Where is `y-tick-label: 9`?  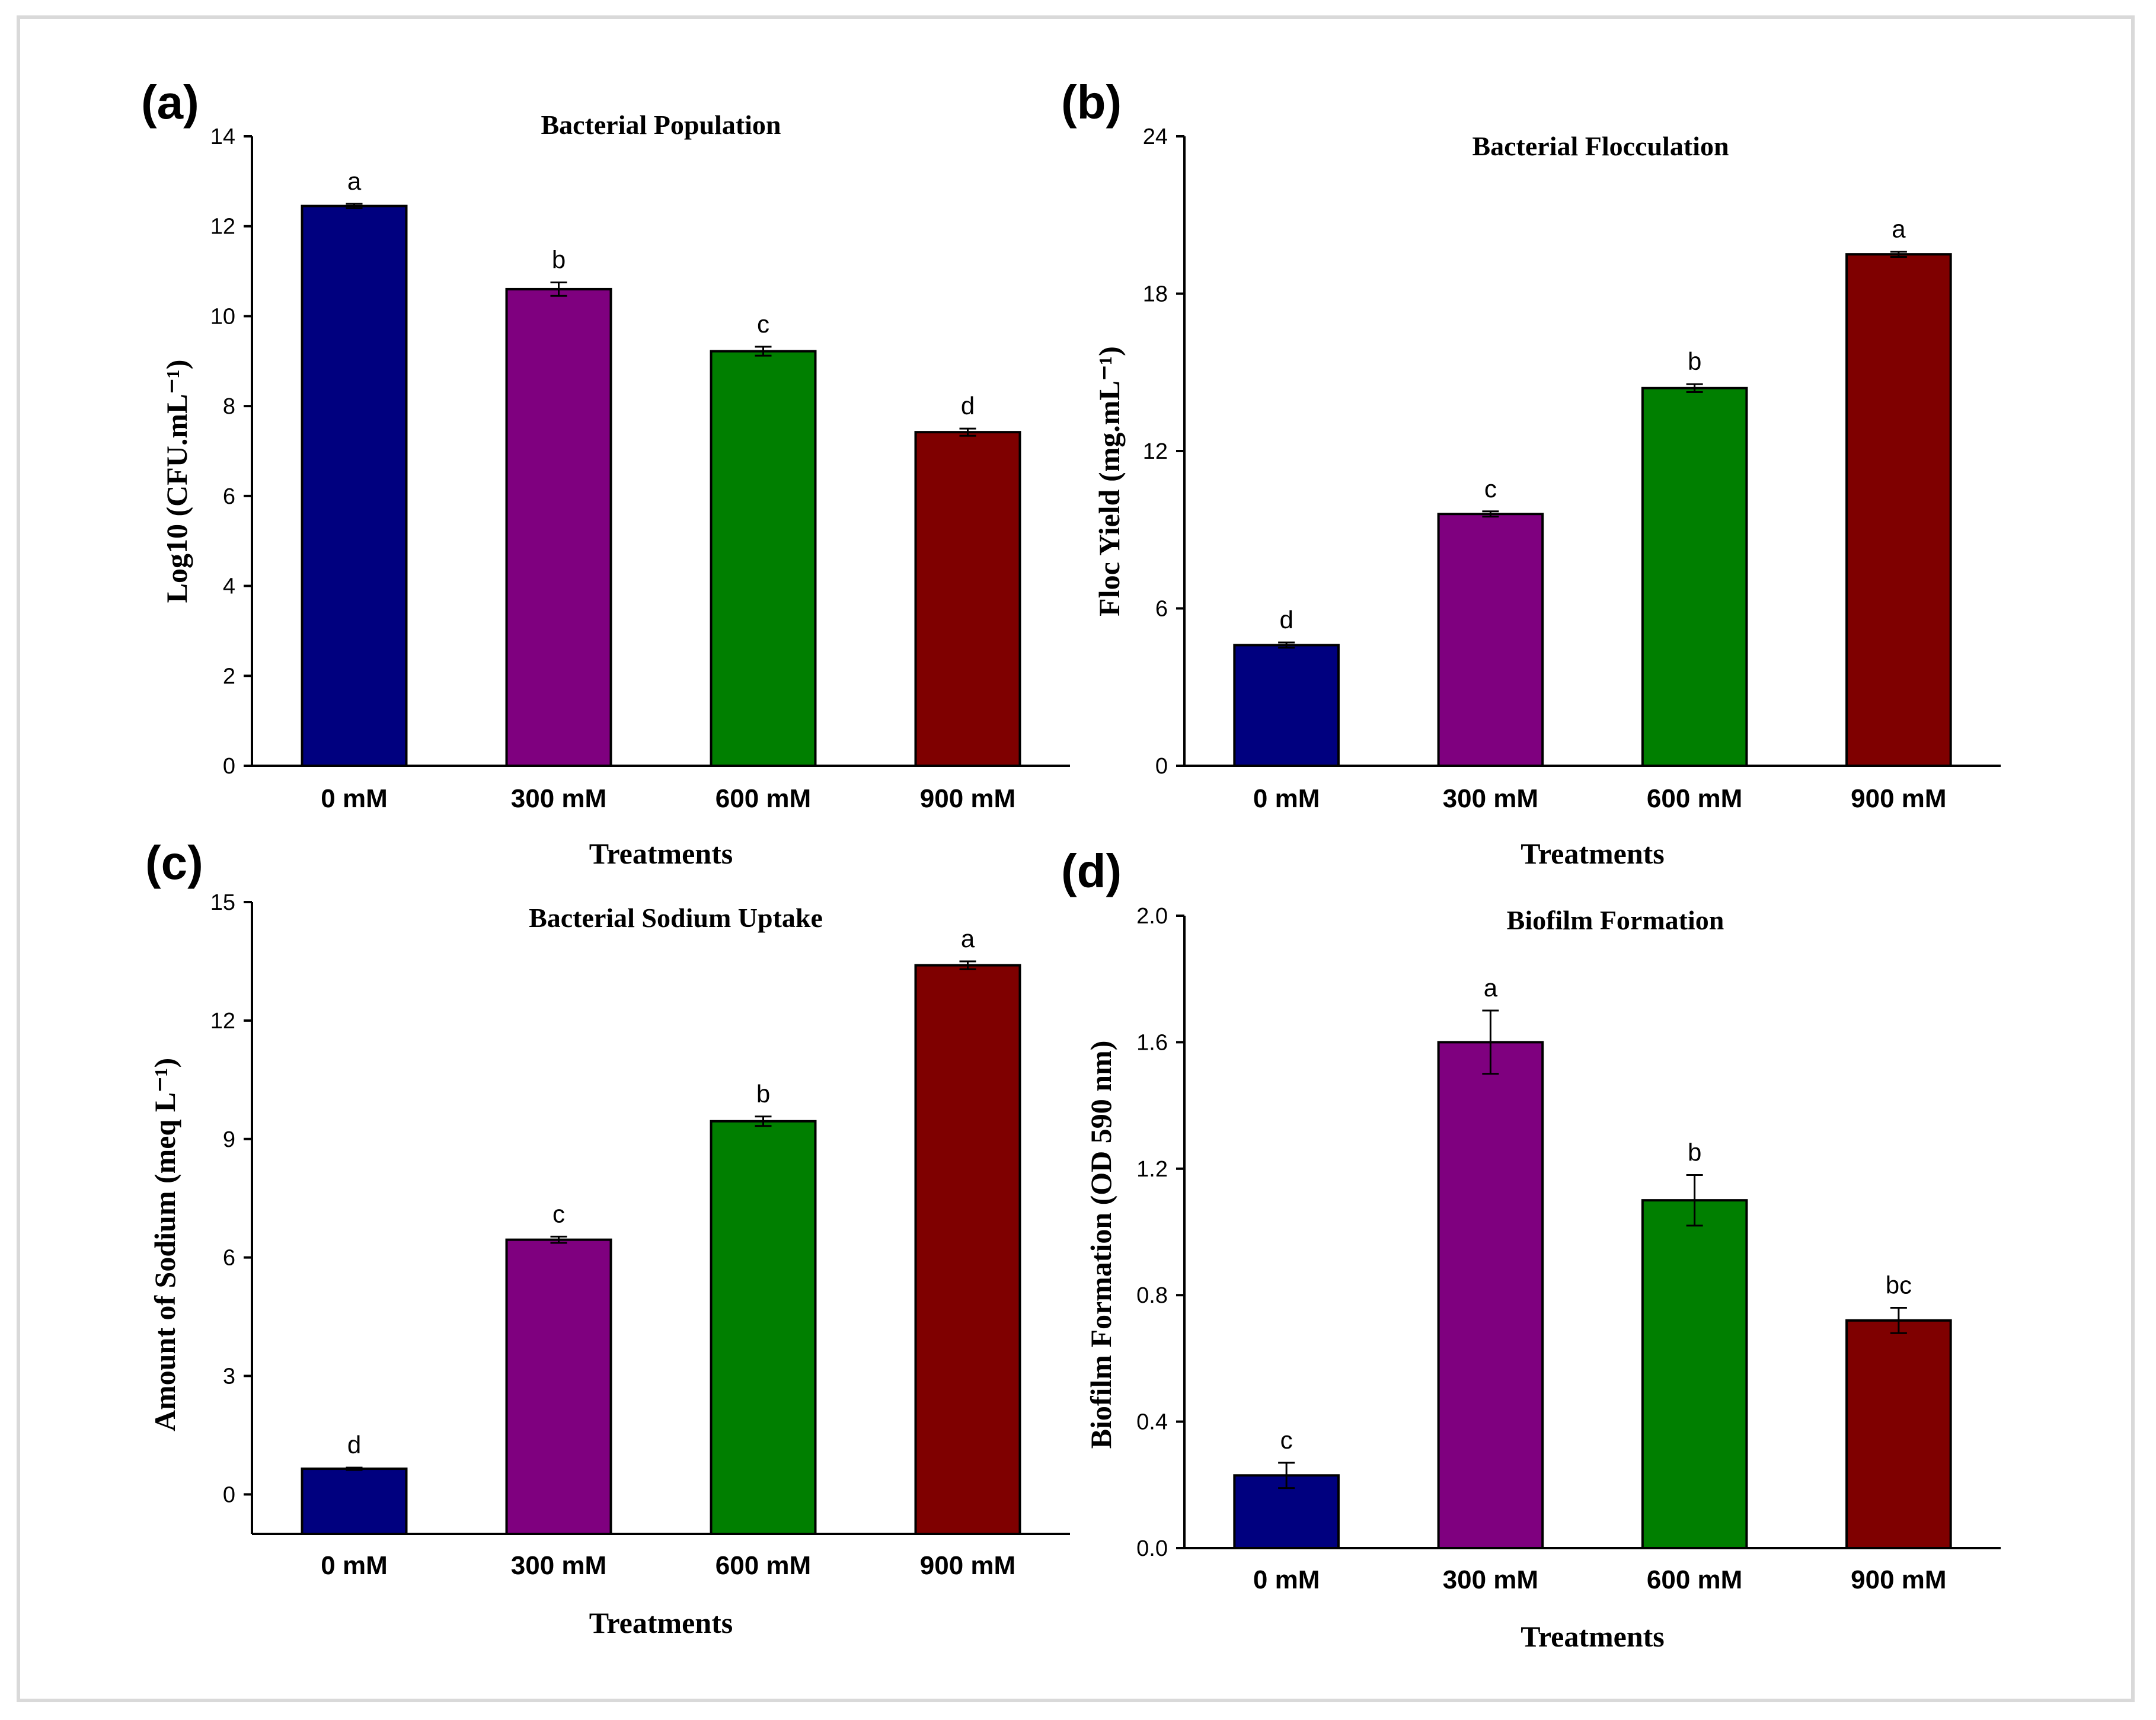 y-tick-label: 9 is located at coordinates (229, 1139).